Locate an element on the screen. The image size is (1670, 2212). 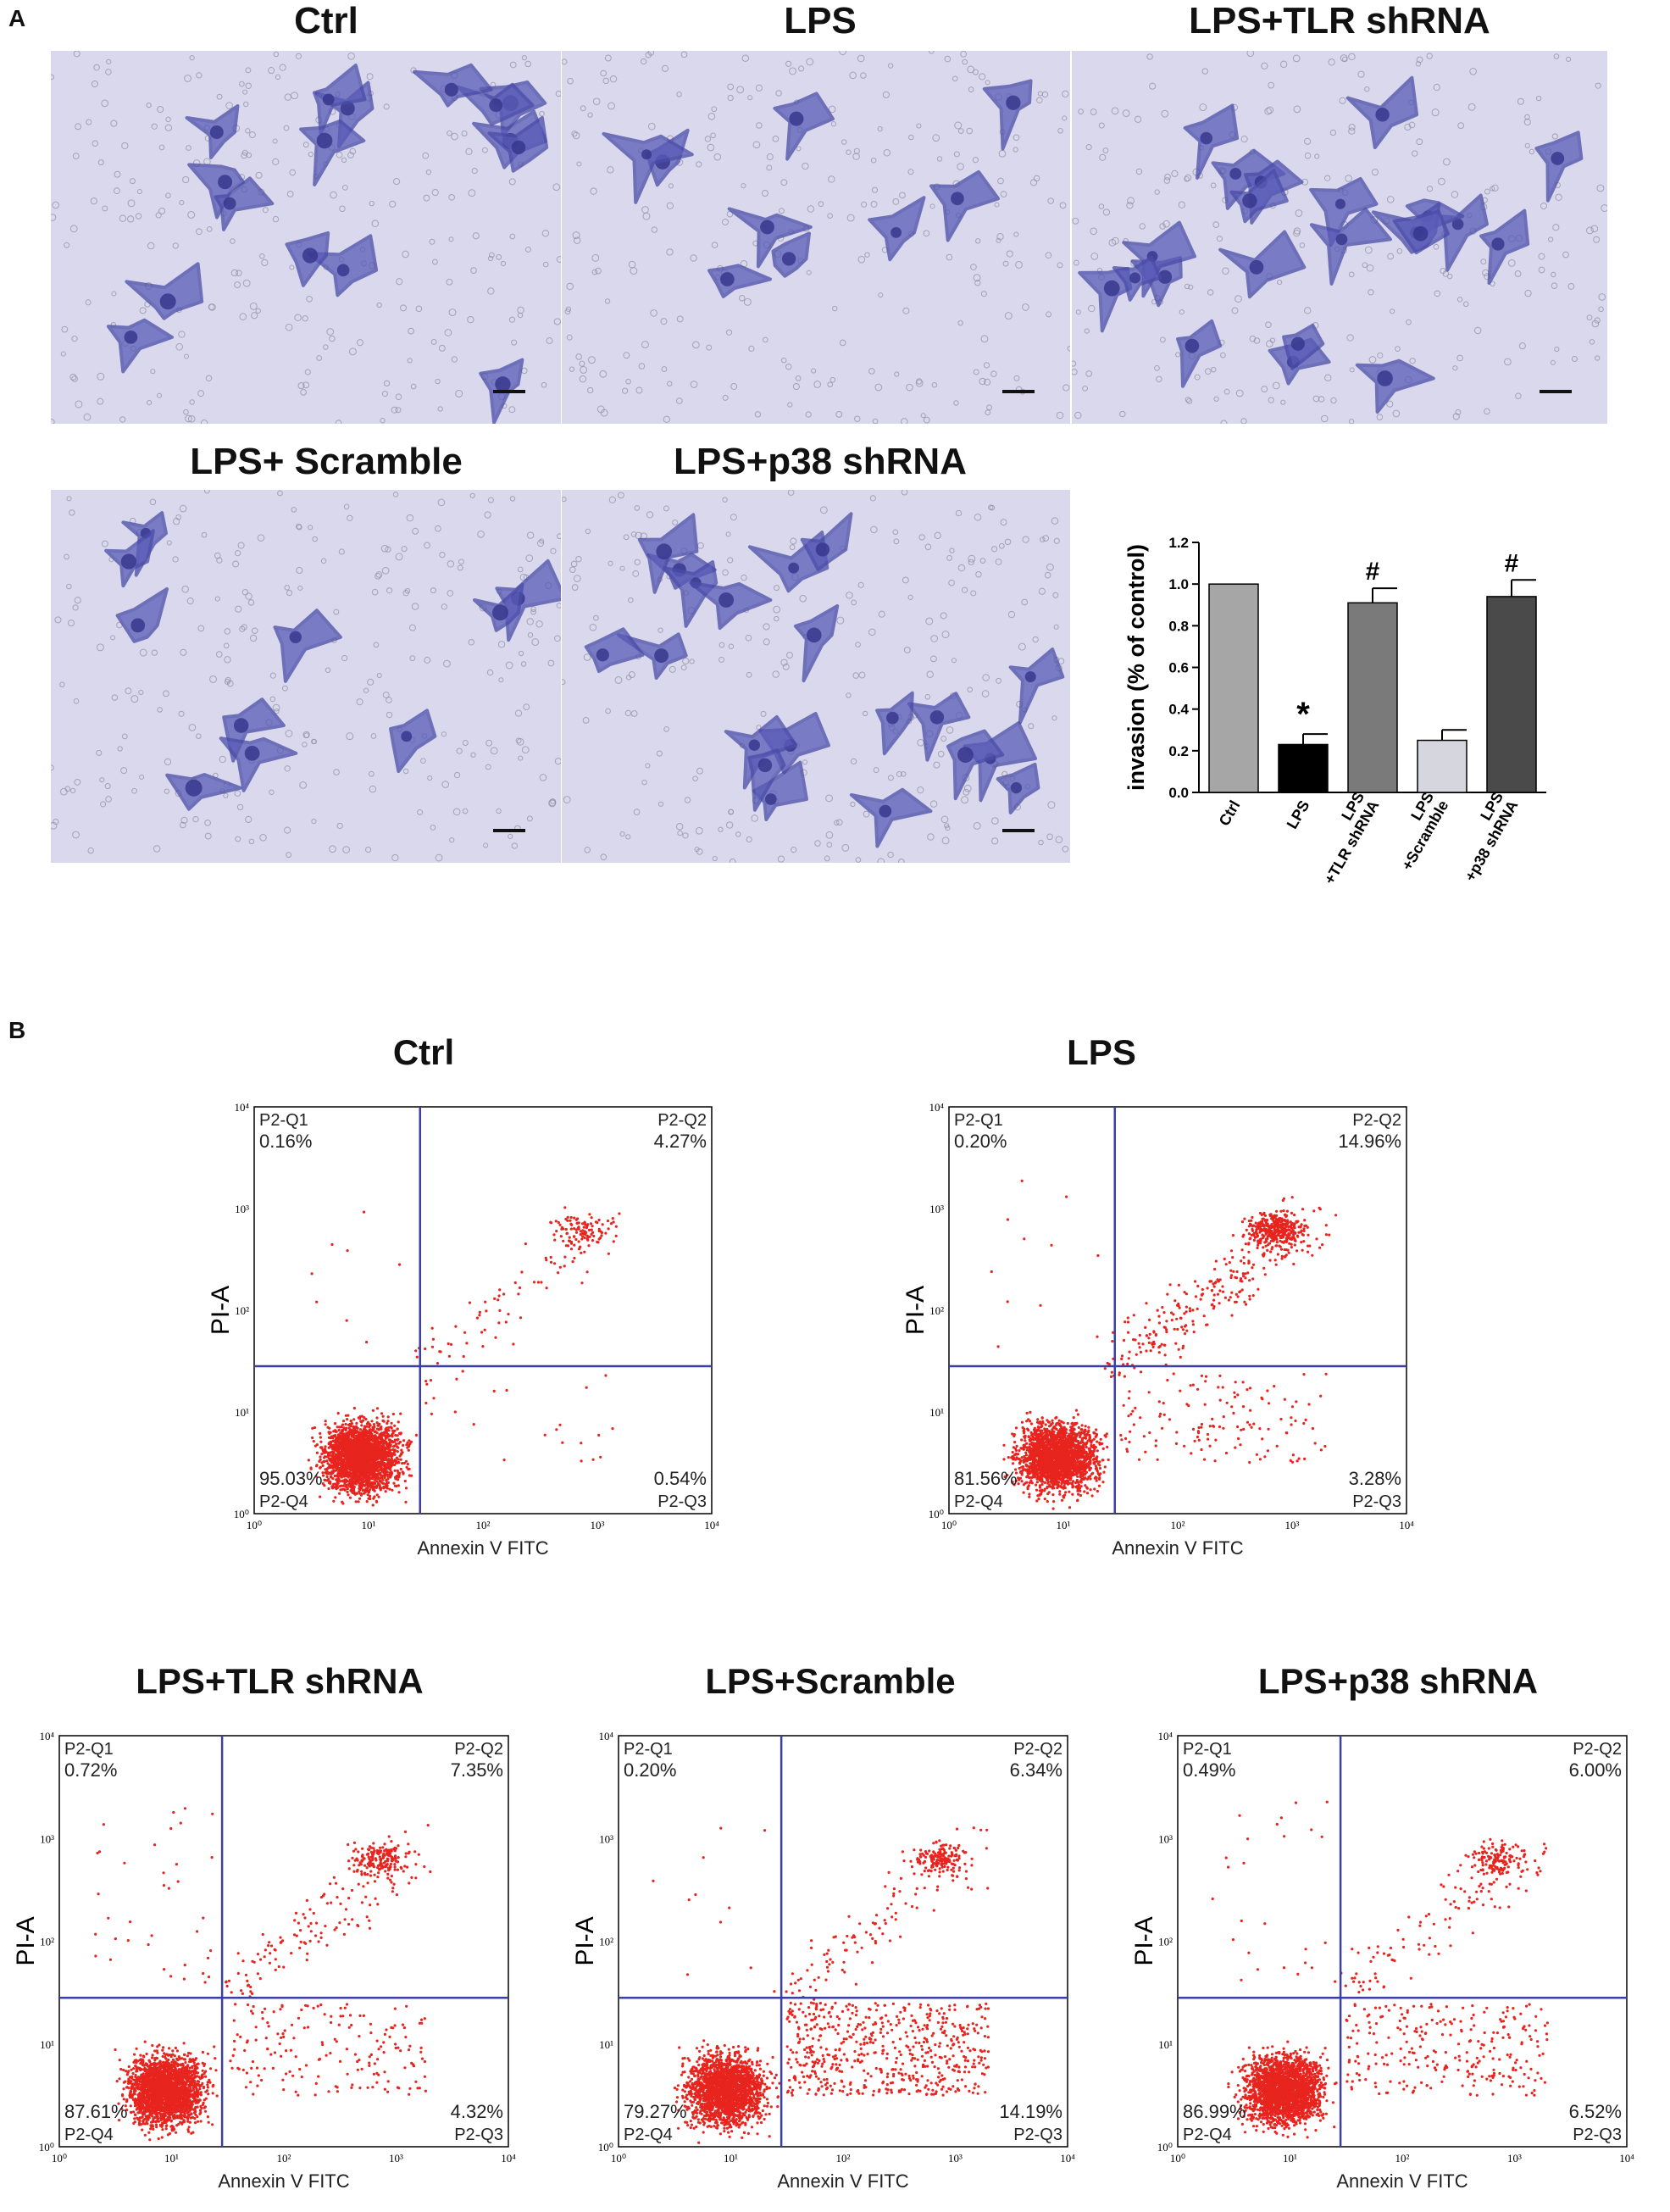
micrograph-title-lps: LPS is located at coordinates (820, 21).